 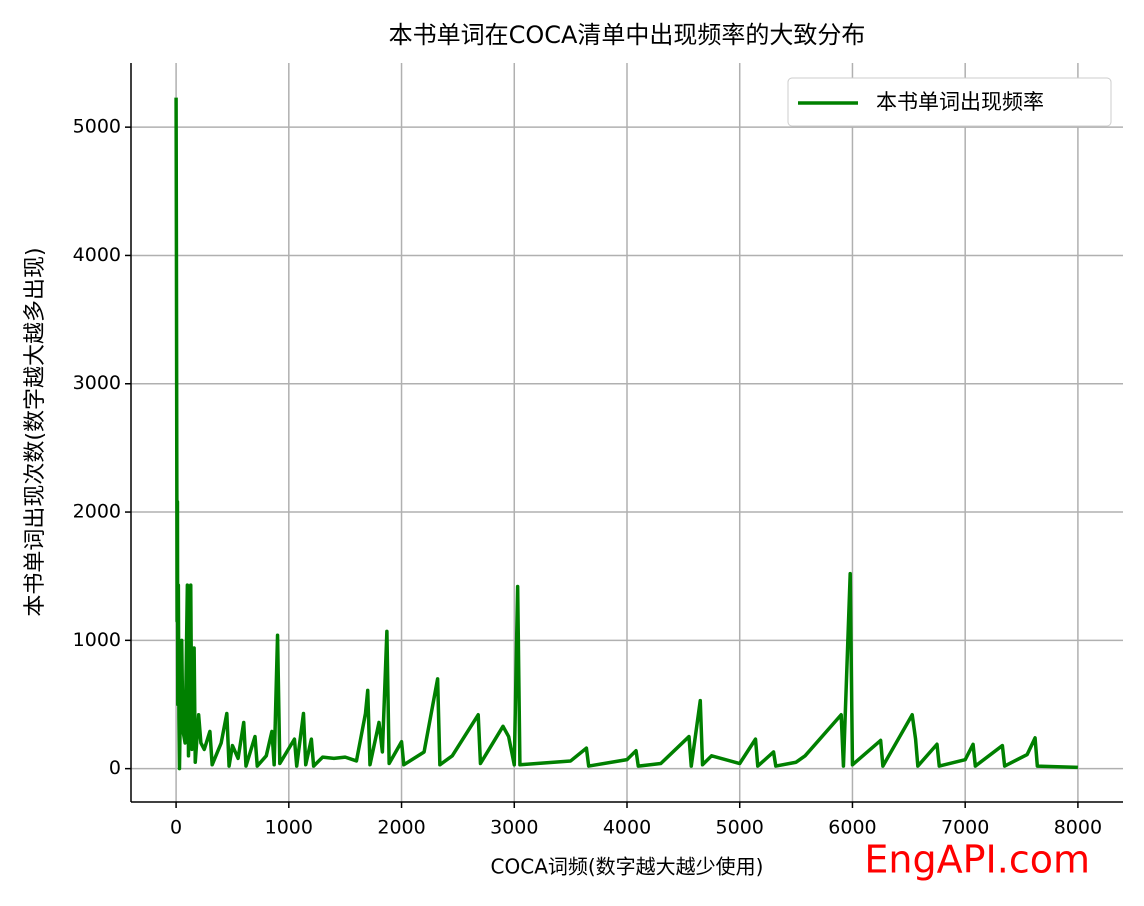 What do you see at coordinates (97, 512) in the screenshot?
I see `y-tick-label: 2000` at bounding box center [97, 512].